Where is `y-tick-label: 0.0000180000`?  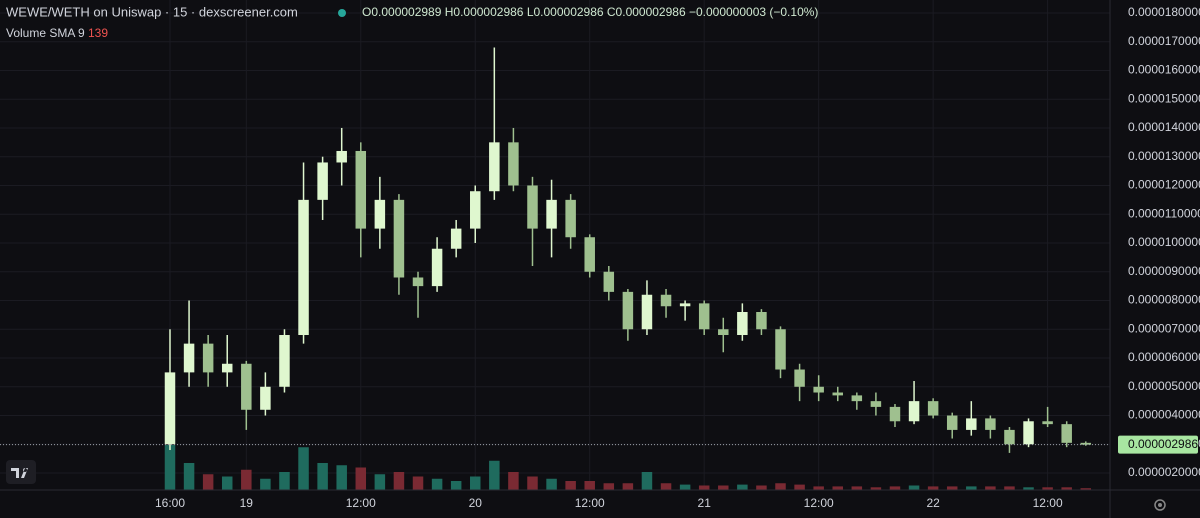 y-tick-label: 0.0000180000 is located at coordinates (1164, 12).